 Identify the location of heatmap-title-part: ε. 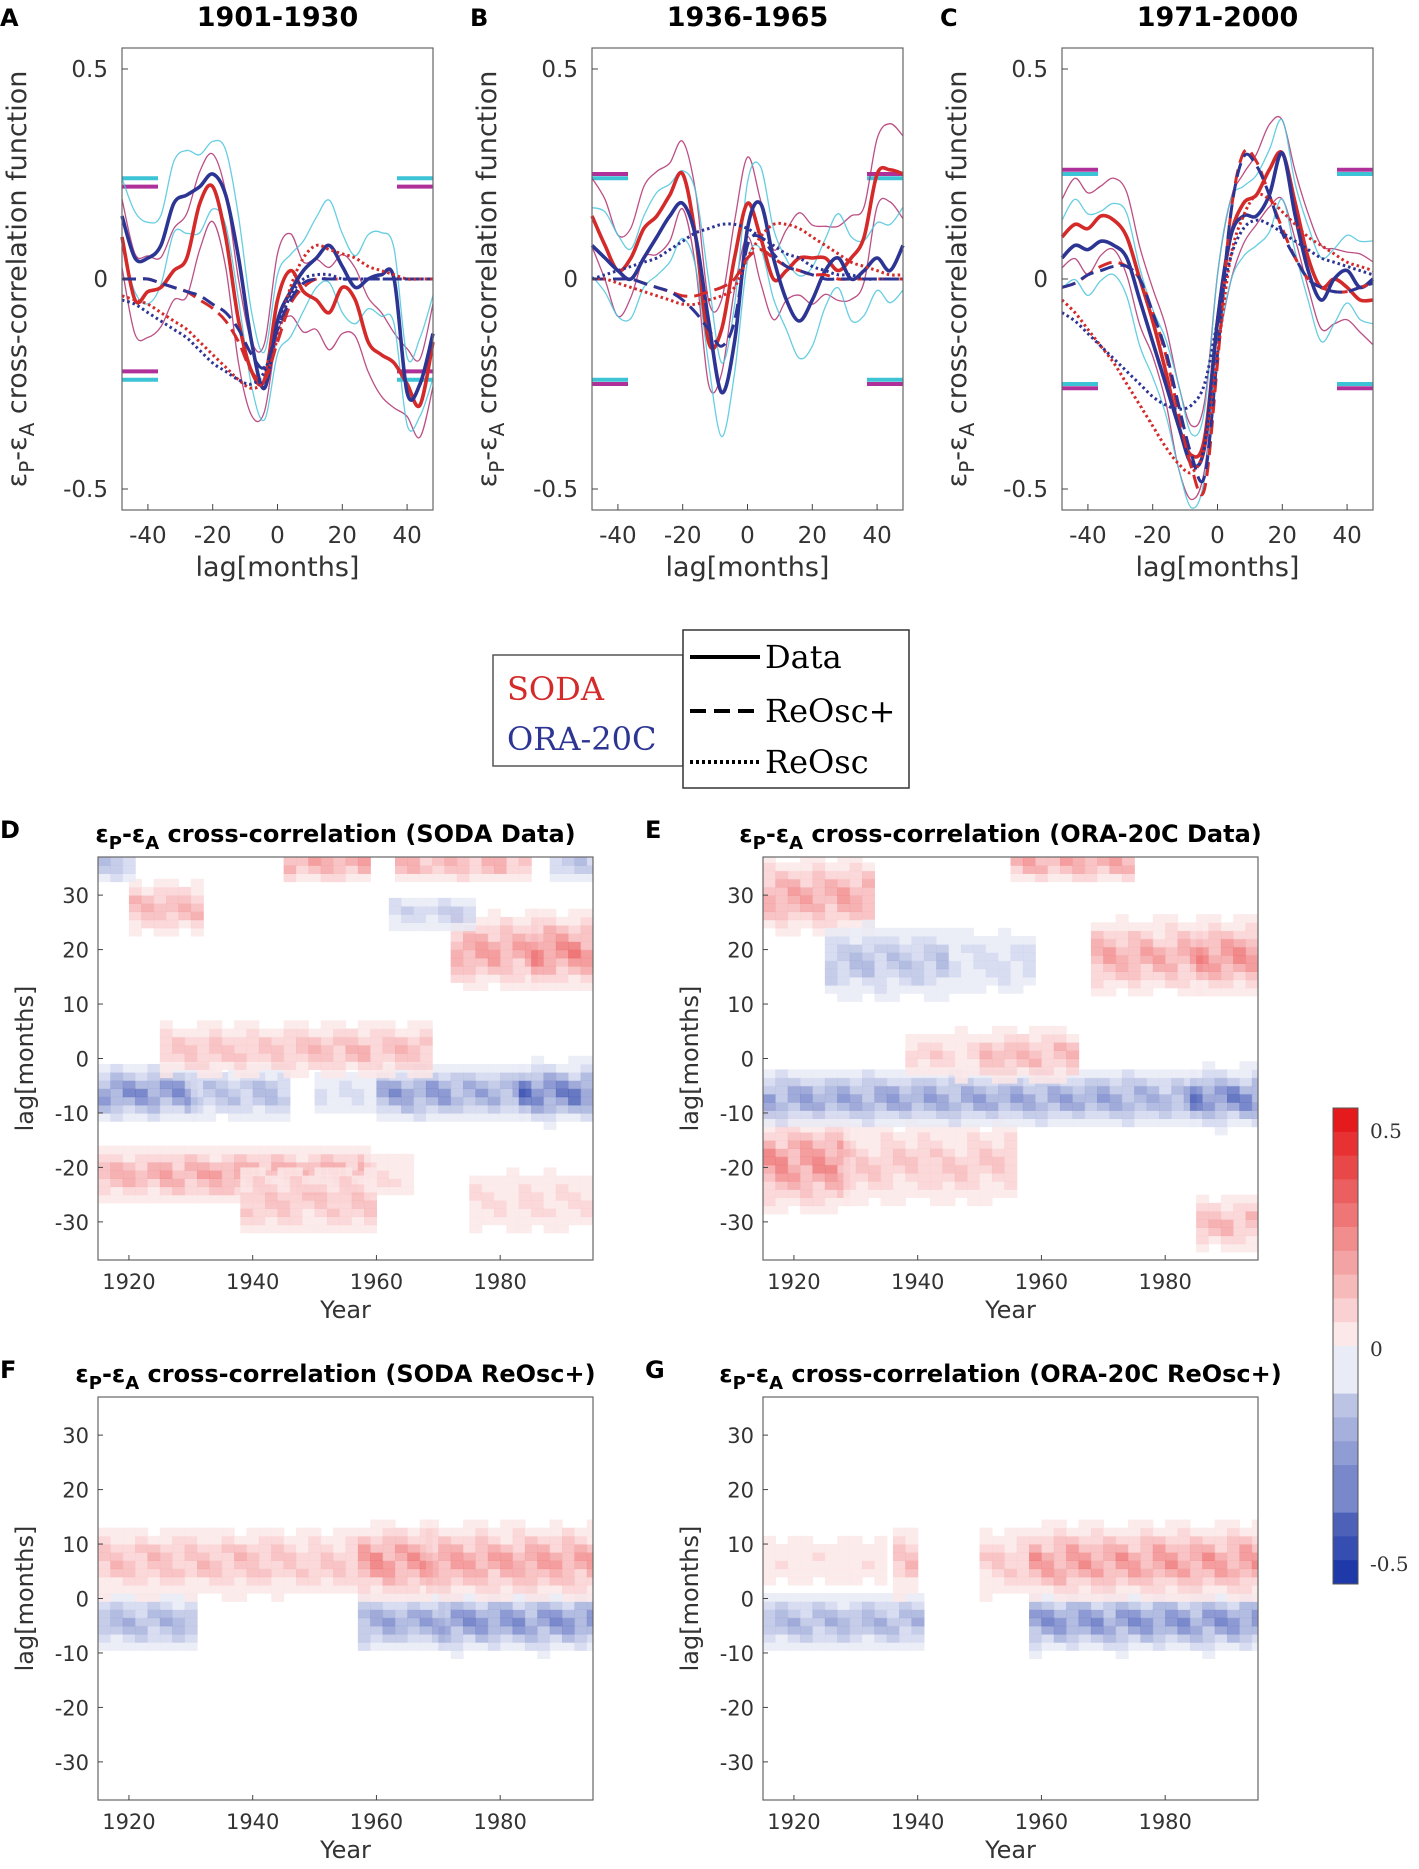
(101, 834).